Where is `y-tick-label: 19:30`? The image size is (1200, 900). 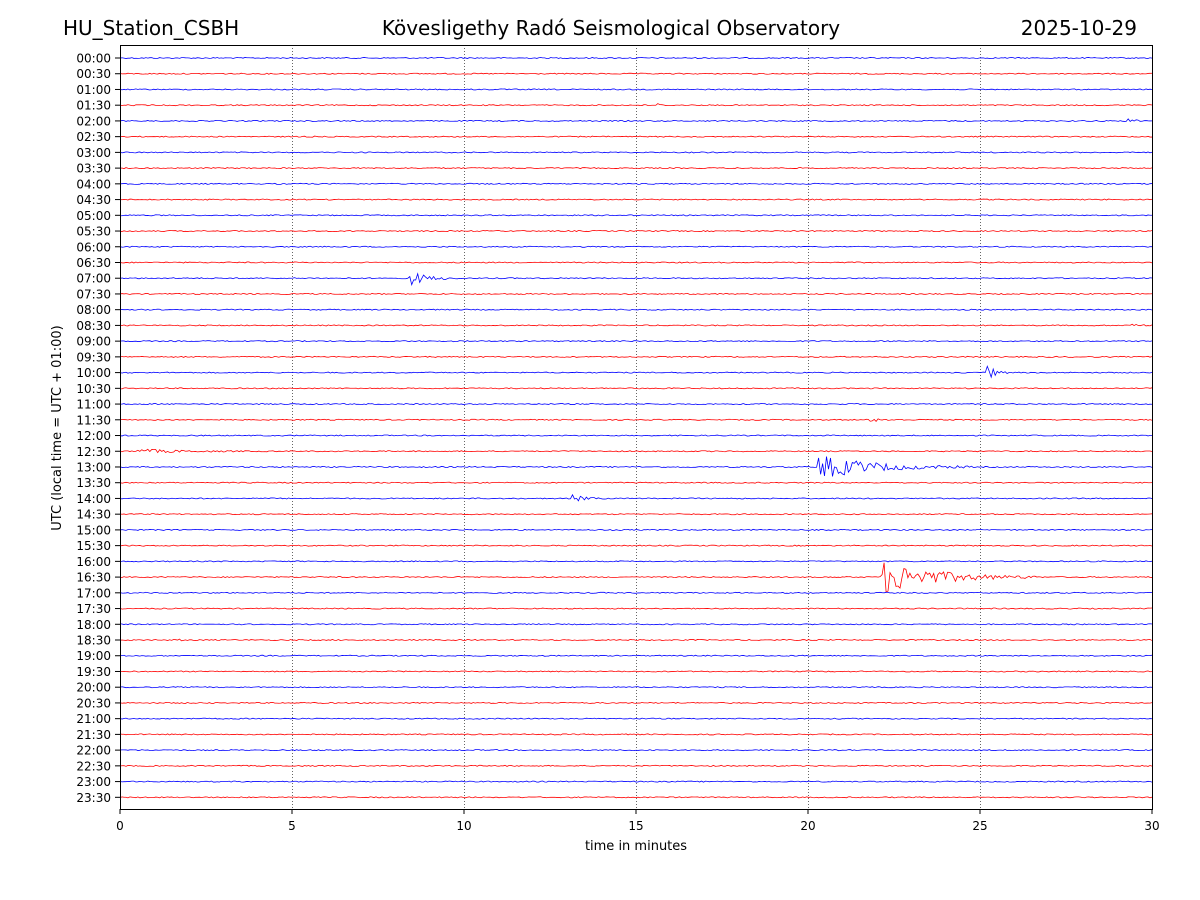 y-tick-label: 19:30 is located at coordinates (93, 672).